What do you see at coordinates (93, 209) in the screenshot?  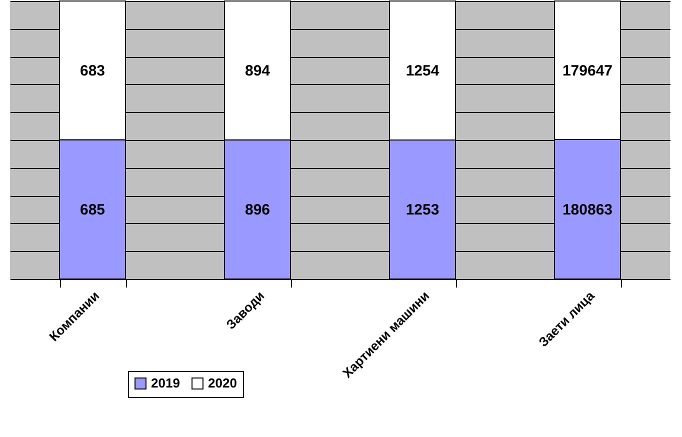 I see `annotation: 685` at bounding box center [93, 209].